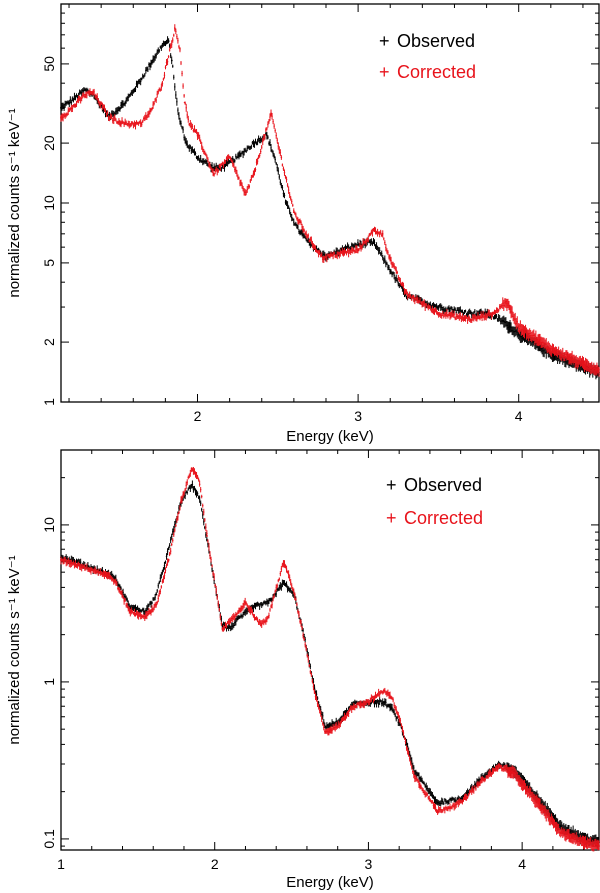 This screenshot has width=600, height=893. I want to click on top-x-axis-title: Energy (keV), so click(330, 436).